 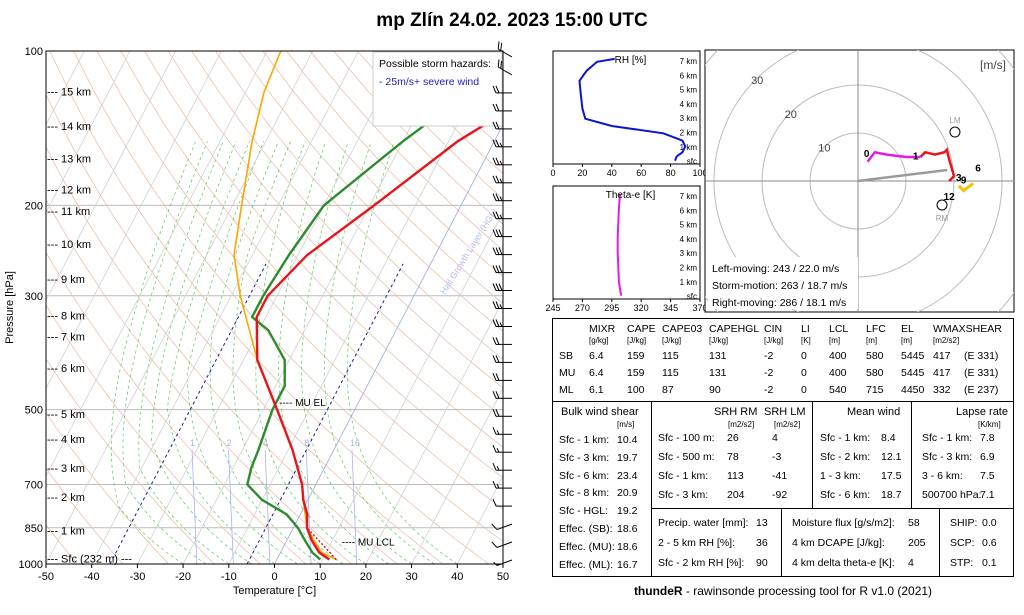 I want to click on hodograph-ring-label: 20, so click(x=791, y=115).